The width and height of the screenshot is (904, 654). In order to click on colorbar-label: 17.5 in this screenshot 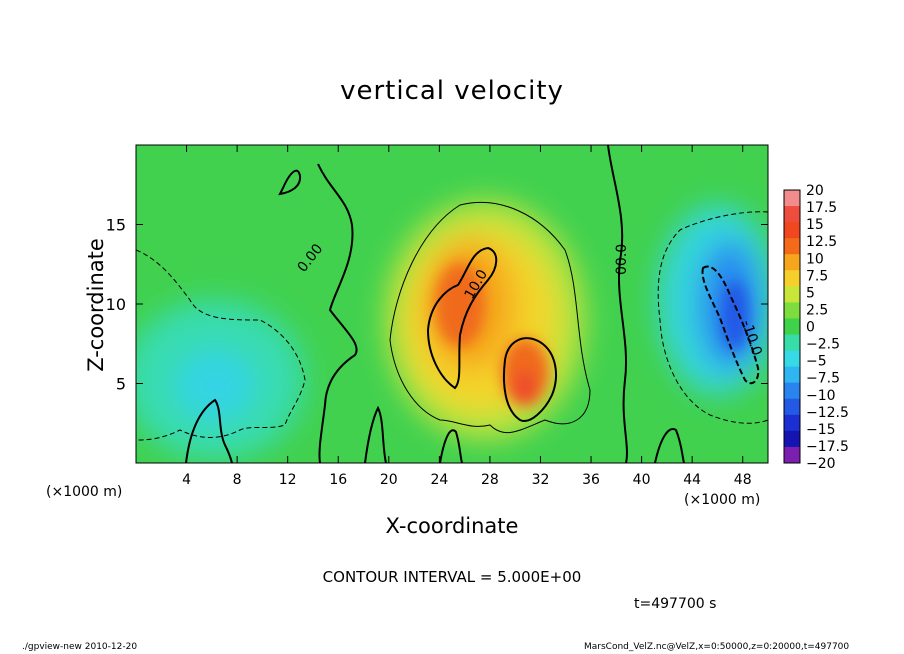, I will do `click(821, 208)`.